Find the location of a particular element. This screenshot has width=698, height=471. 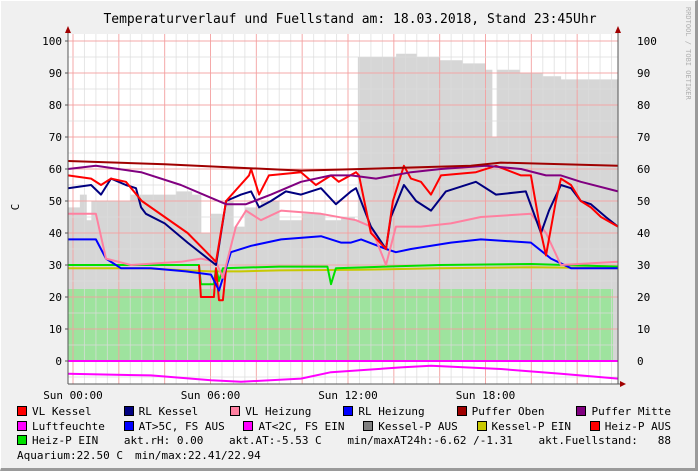

y-tick-label: 80 is located at coordinates (55, 105).